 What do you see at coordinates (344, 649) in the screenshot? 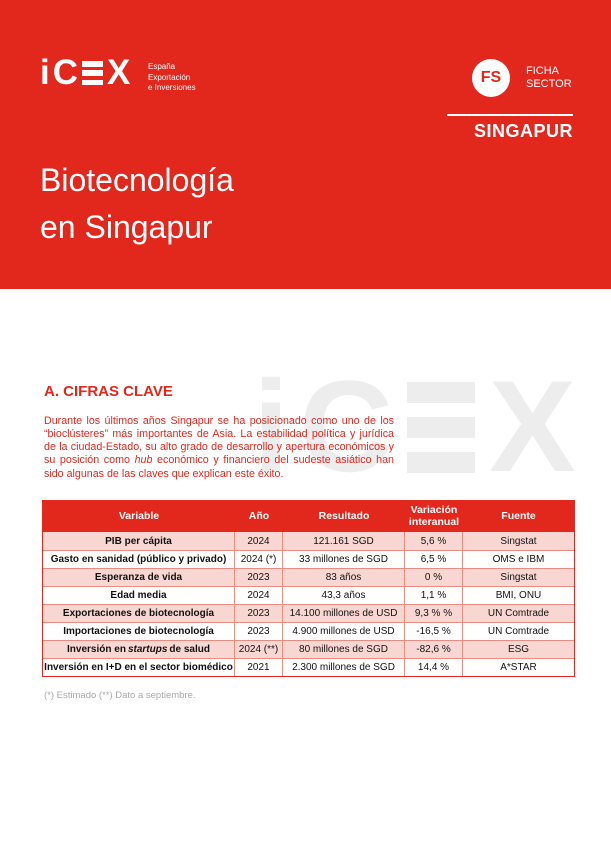
I see `cell-resultado: 80 millones de SGD` at bounding box center [344, 649].